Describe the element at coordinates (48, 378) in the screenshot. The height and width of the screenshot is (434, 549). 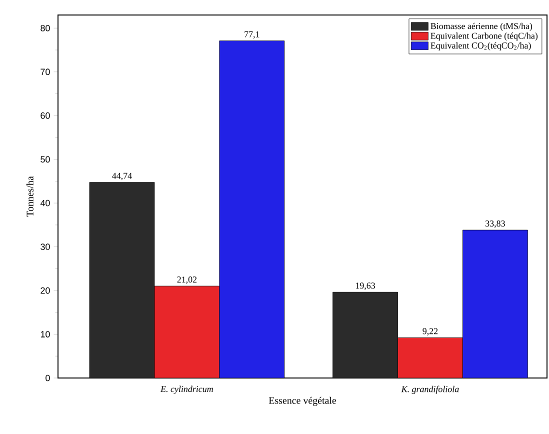
I see `y-tick-label: 0` at that location.